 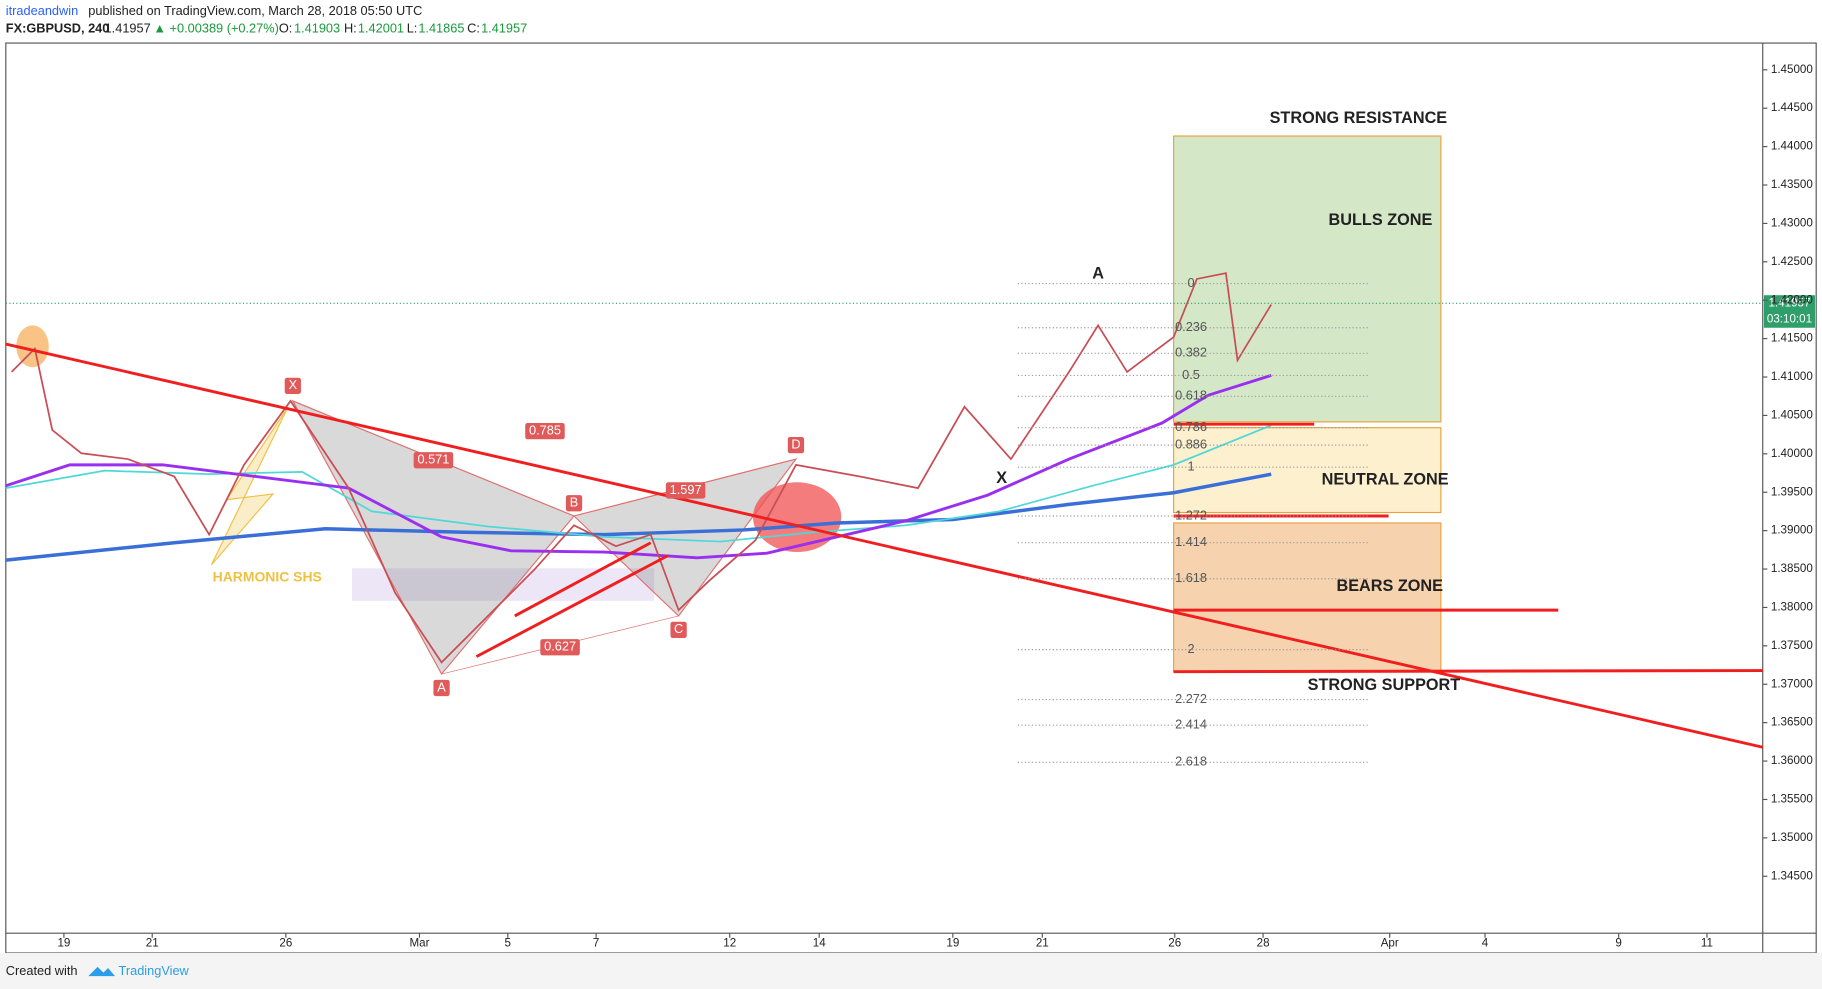 What do you see at coordinates (1792, 414) in the screenshot?
I see `price-label: 1.40500` at bounding box center [1792, 414].